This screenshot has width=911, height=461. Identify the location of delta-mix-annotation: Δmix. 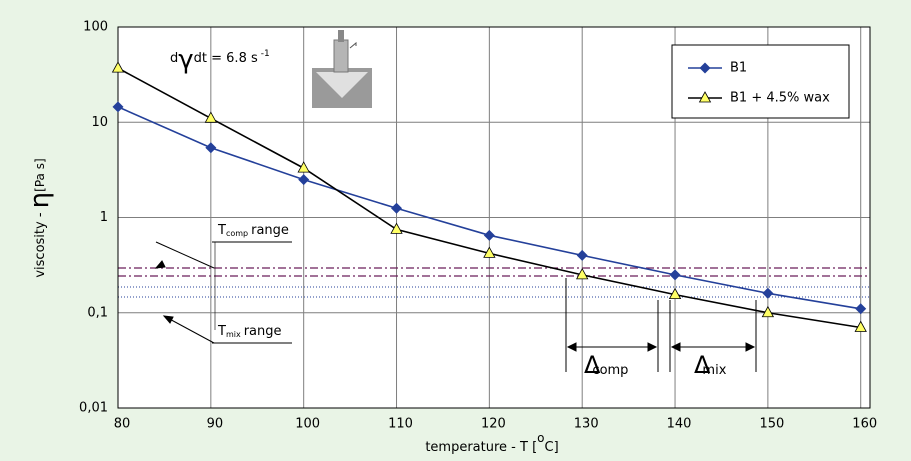
(710, 365).